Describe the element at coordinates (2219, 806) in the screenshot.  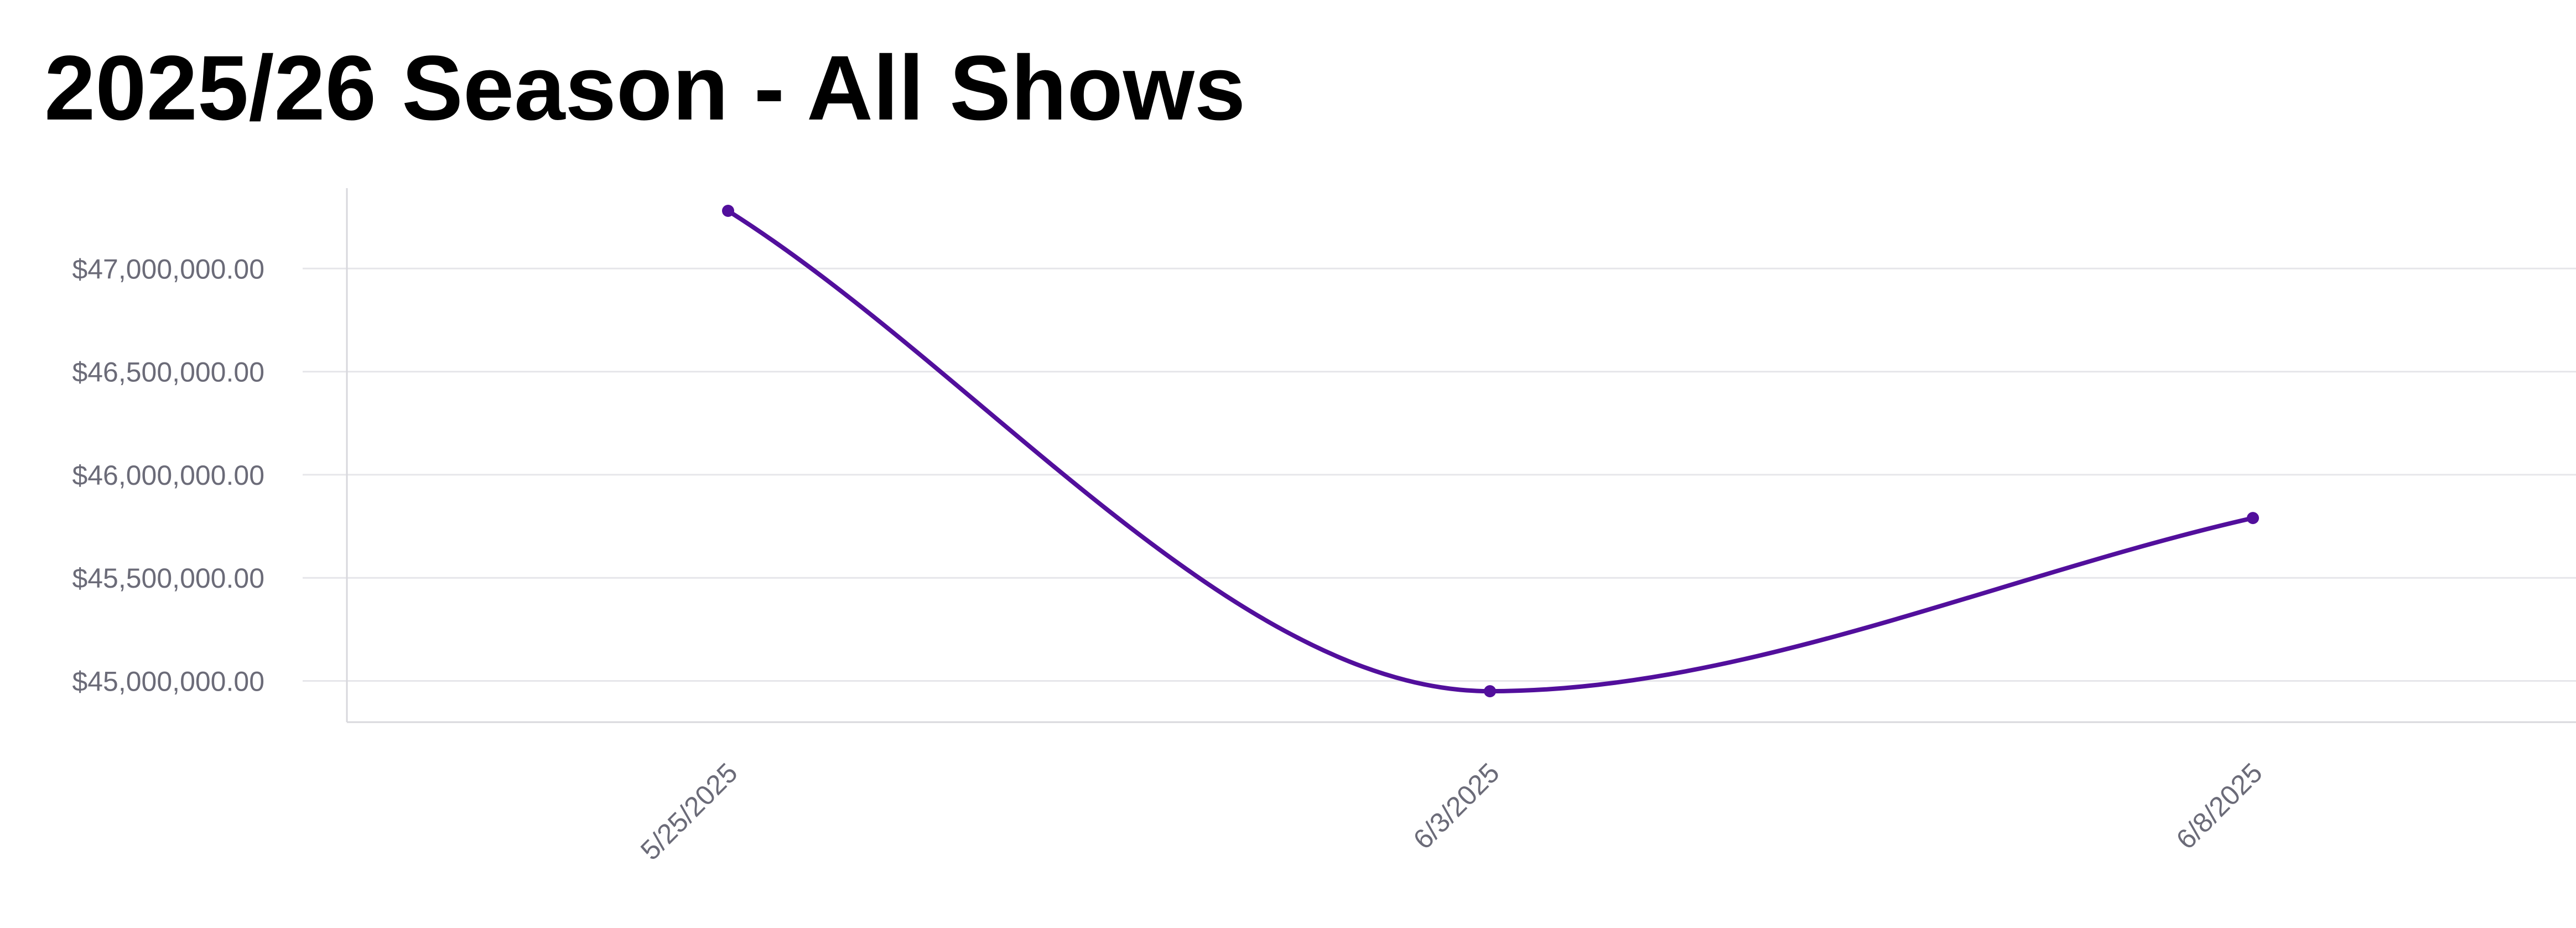
I see `x-tick-label: 6/8/2025` at that location.